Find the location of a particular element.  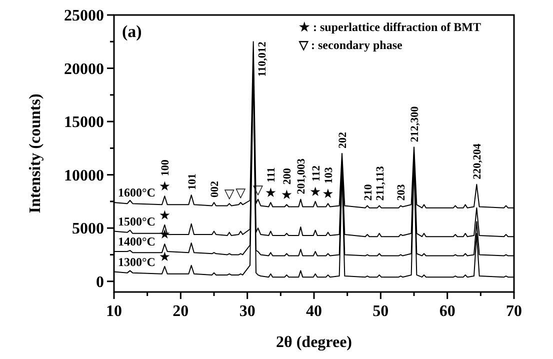

y-tick-label: 25000 is located at coordinates (84, 16).